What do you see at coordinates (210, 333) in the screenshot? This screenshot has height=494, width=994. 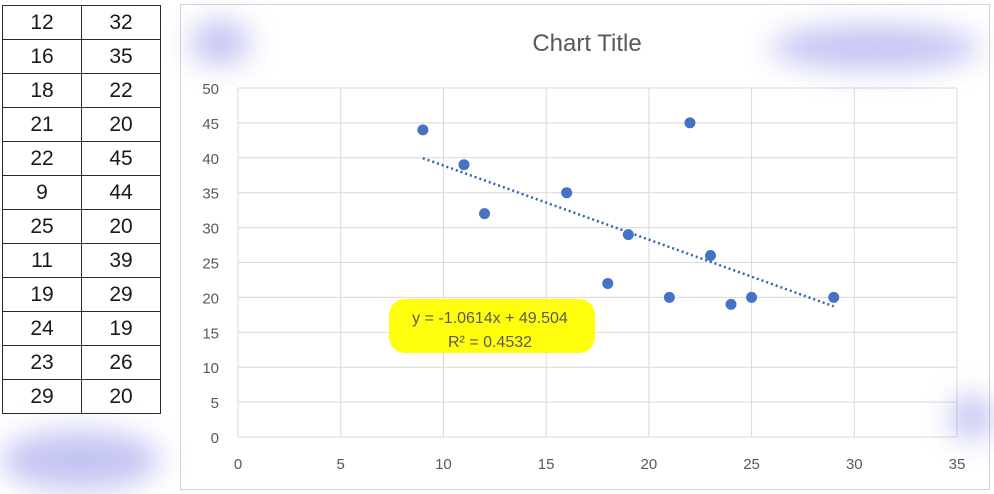 I see `y-tick-label: 15` at bounding box center [210, 333].